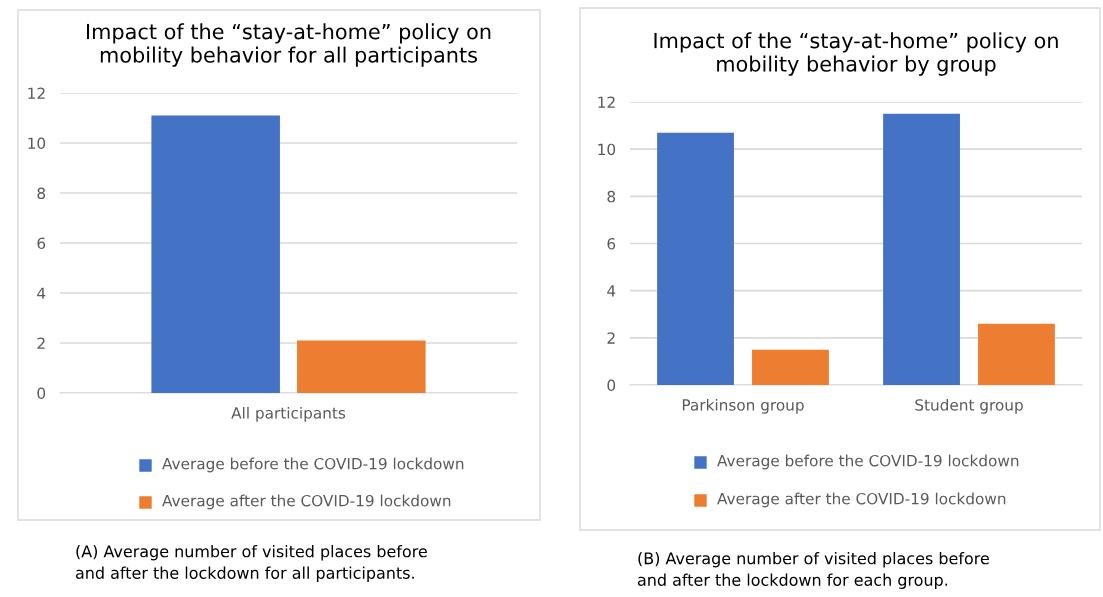  I want to click on chart-title: Impact of the “stay-at-home” policy on mobility behavior for all participants, so click(289, 45).